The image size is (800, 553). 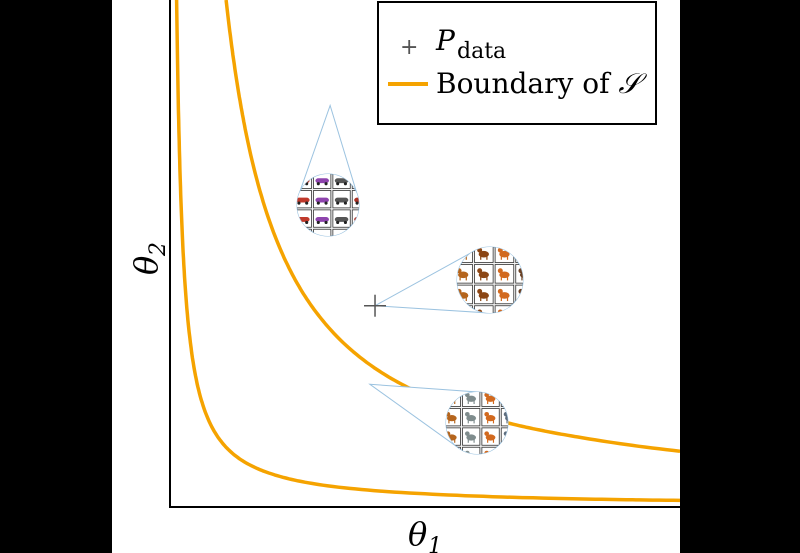 What do you see at coordinates (409, 47) in the screenshot?
I see `legend-plus-marker: +` at bounding box center [409, 47].